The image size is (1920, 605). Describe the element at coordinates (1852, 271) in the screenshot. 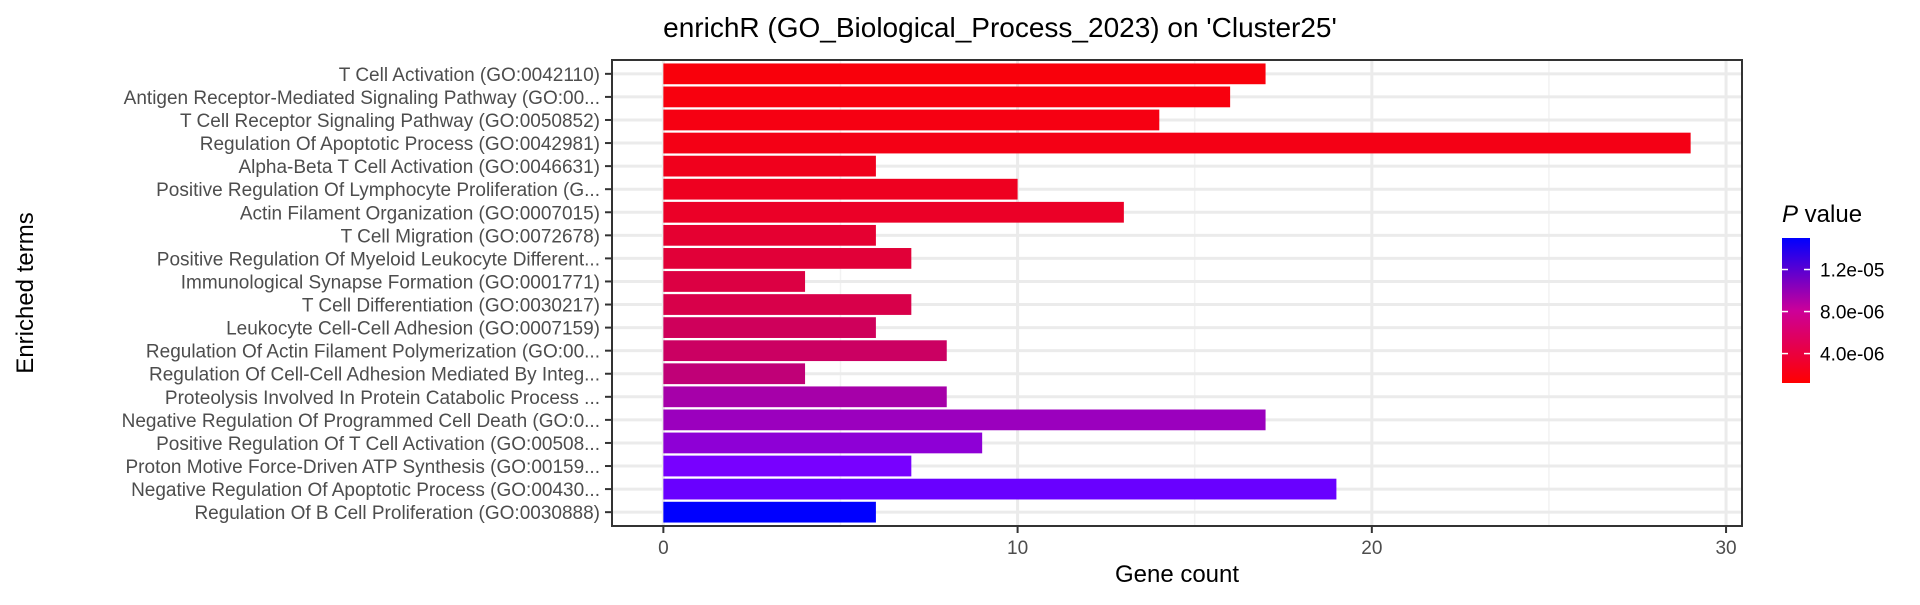

I see `legend-tick-label: 1.2e-05` at that location.